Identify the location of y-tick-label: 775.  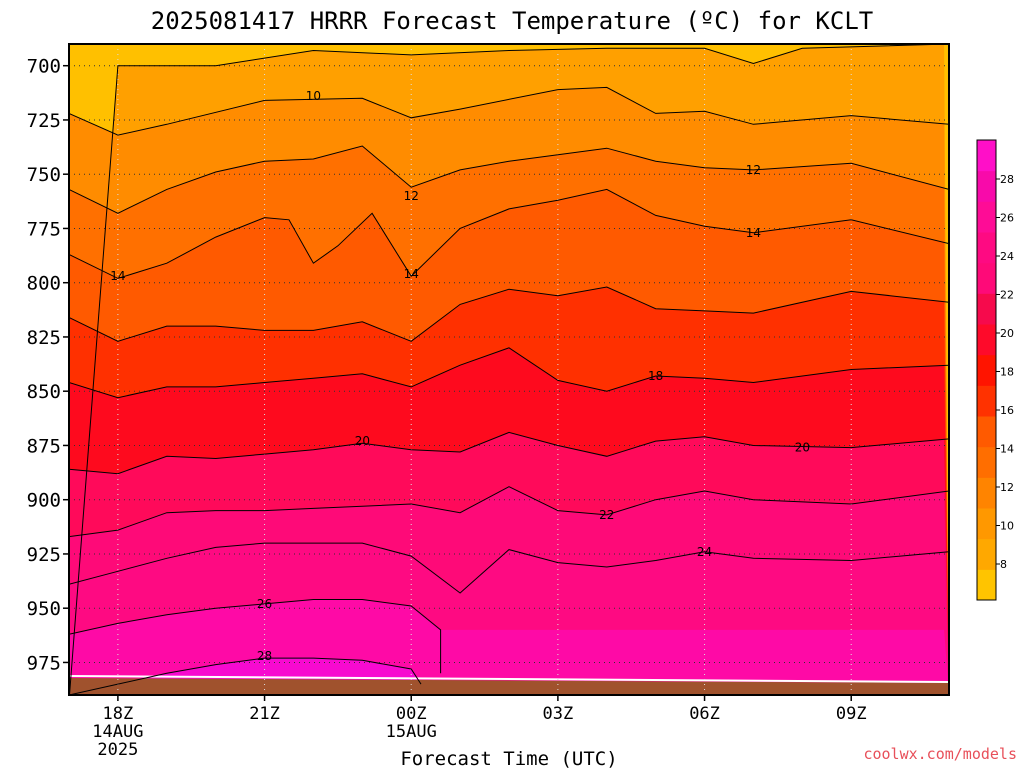
(44, 229).